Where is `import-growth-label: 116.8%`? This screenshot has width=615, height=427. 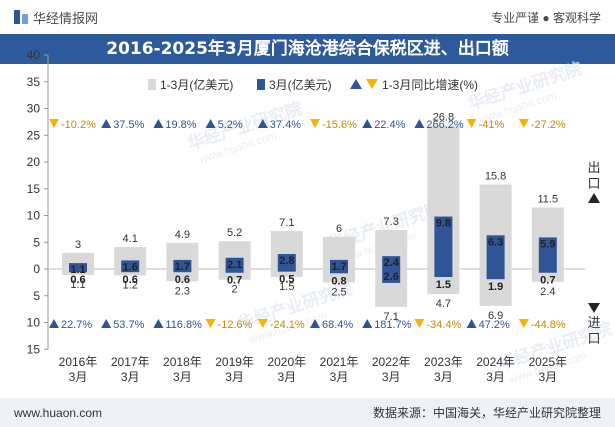 import-growth-label: 116.8% is located at coordinates (183, 325).